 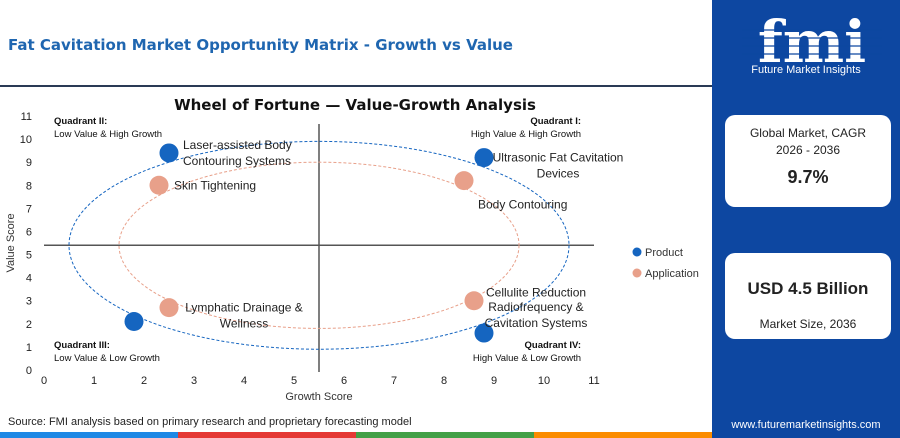 What do you see at coordinates (94, 381) in the screenshot?
I see `x-tick-label: 1` at bounding box center [94, 381].